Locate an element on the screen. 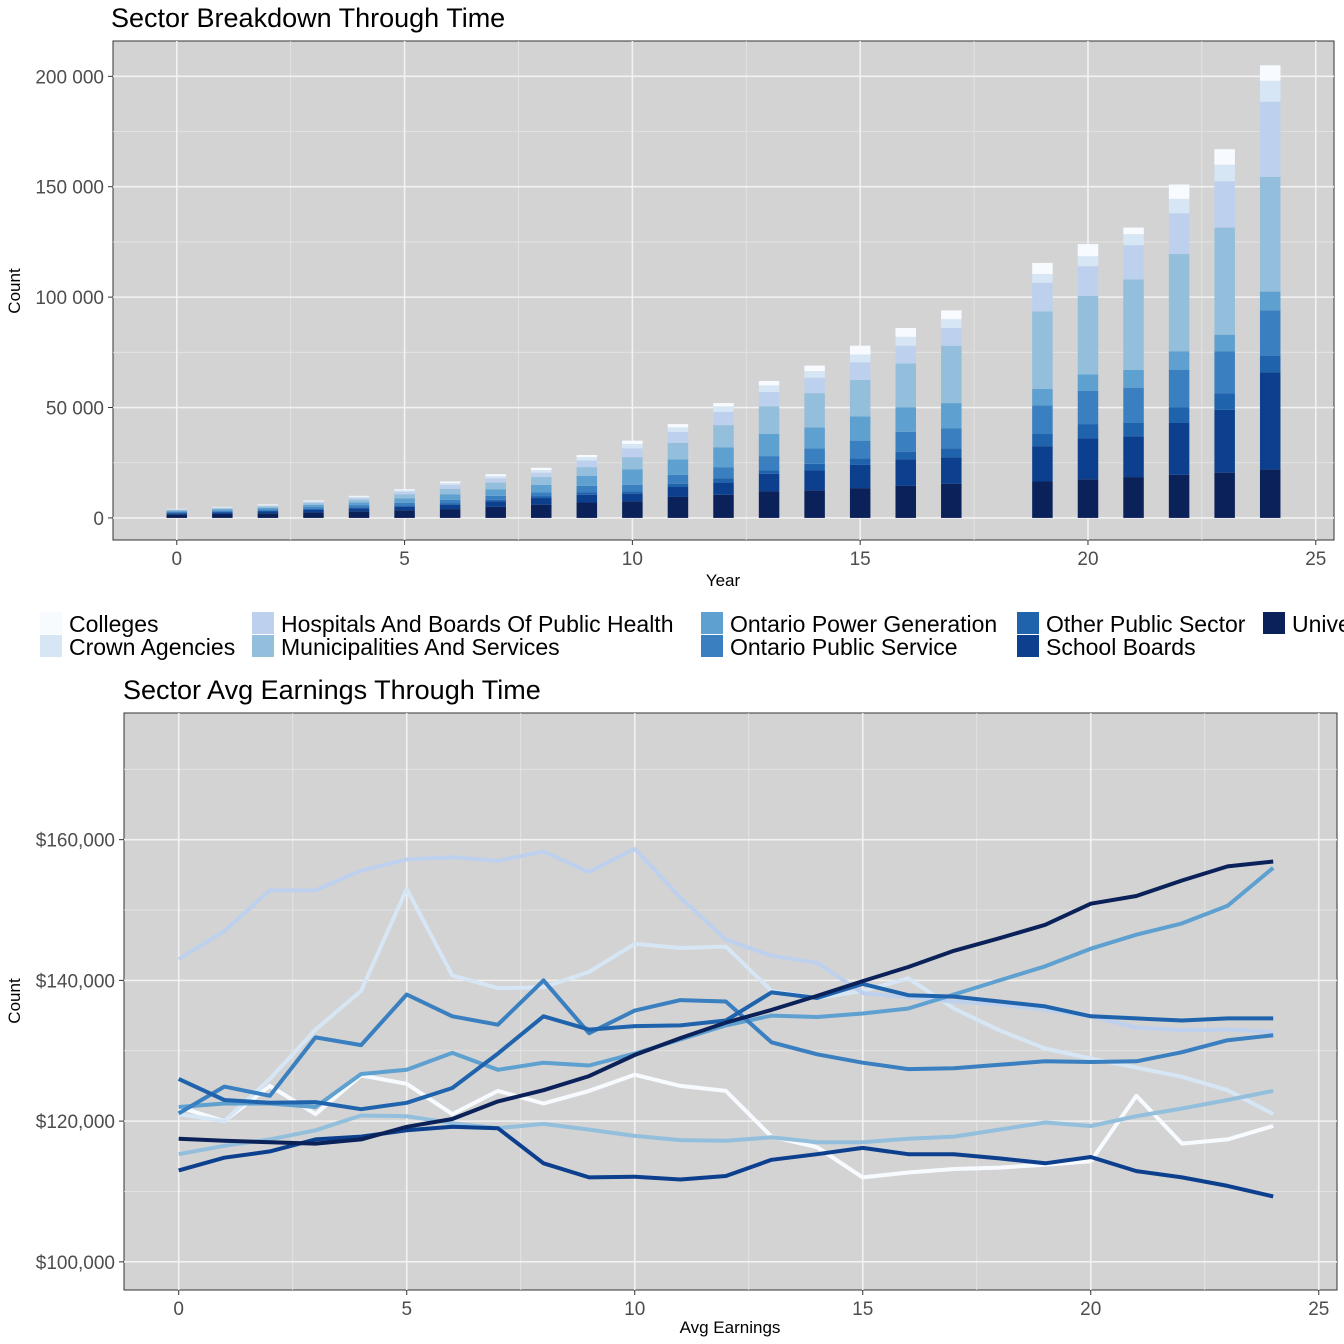 The image size is (1344, 1344). line-x-axis: 0 5 10 15 20 25 is located at coordinates (751, 1305).